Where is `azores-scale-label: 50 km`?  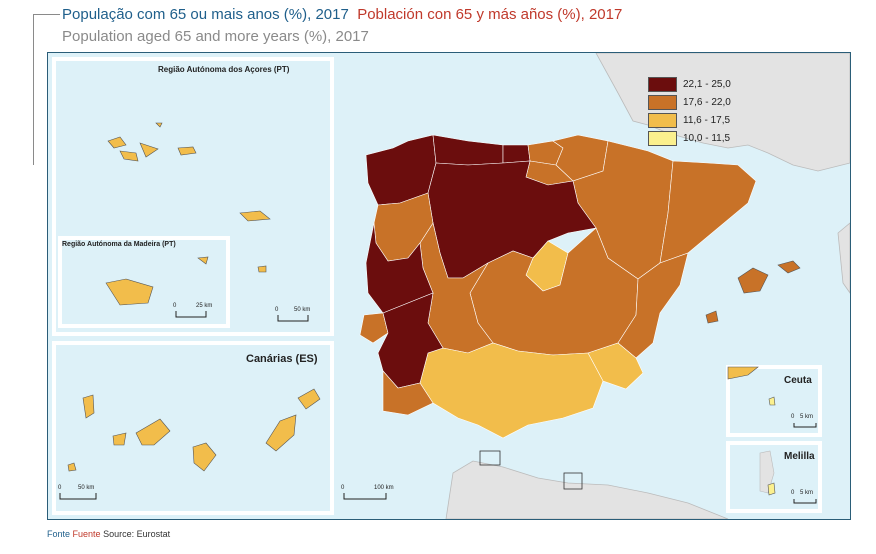 azores-scale-label: 50 km is located at coordinates (302, 310).